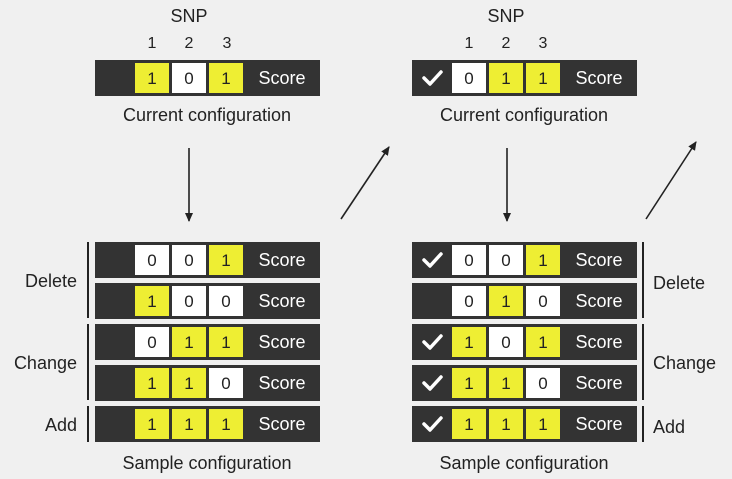  I want to click on current-config-row-left: 1 0 1 Score, so click(207, 78).